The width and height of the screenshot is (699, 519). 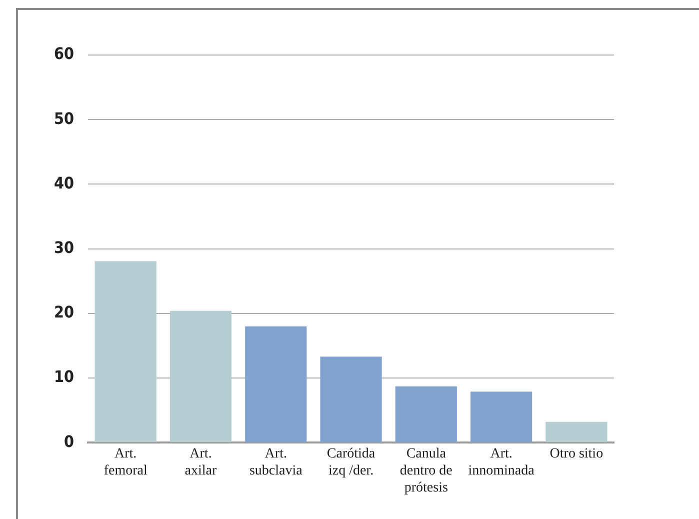 I want to click on y-tick-label: 30, so click(x=64, y=247).